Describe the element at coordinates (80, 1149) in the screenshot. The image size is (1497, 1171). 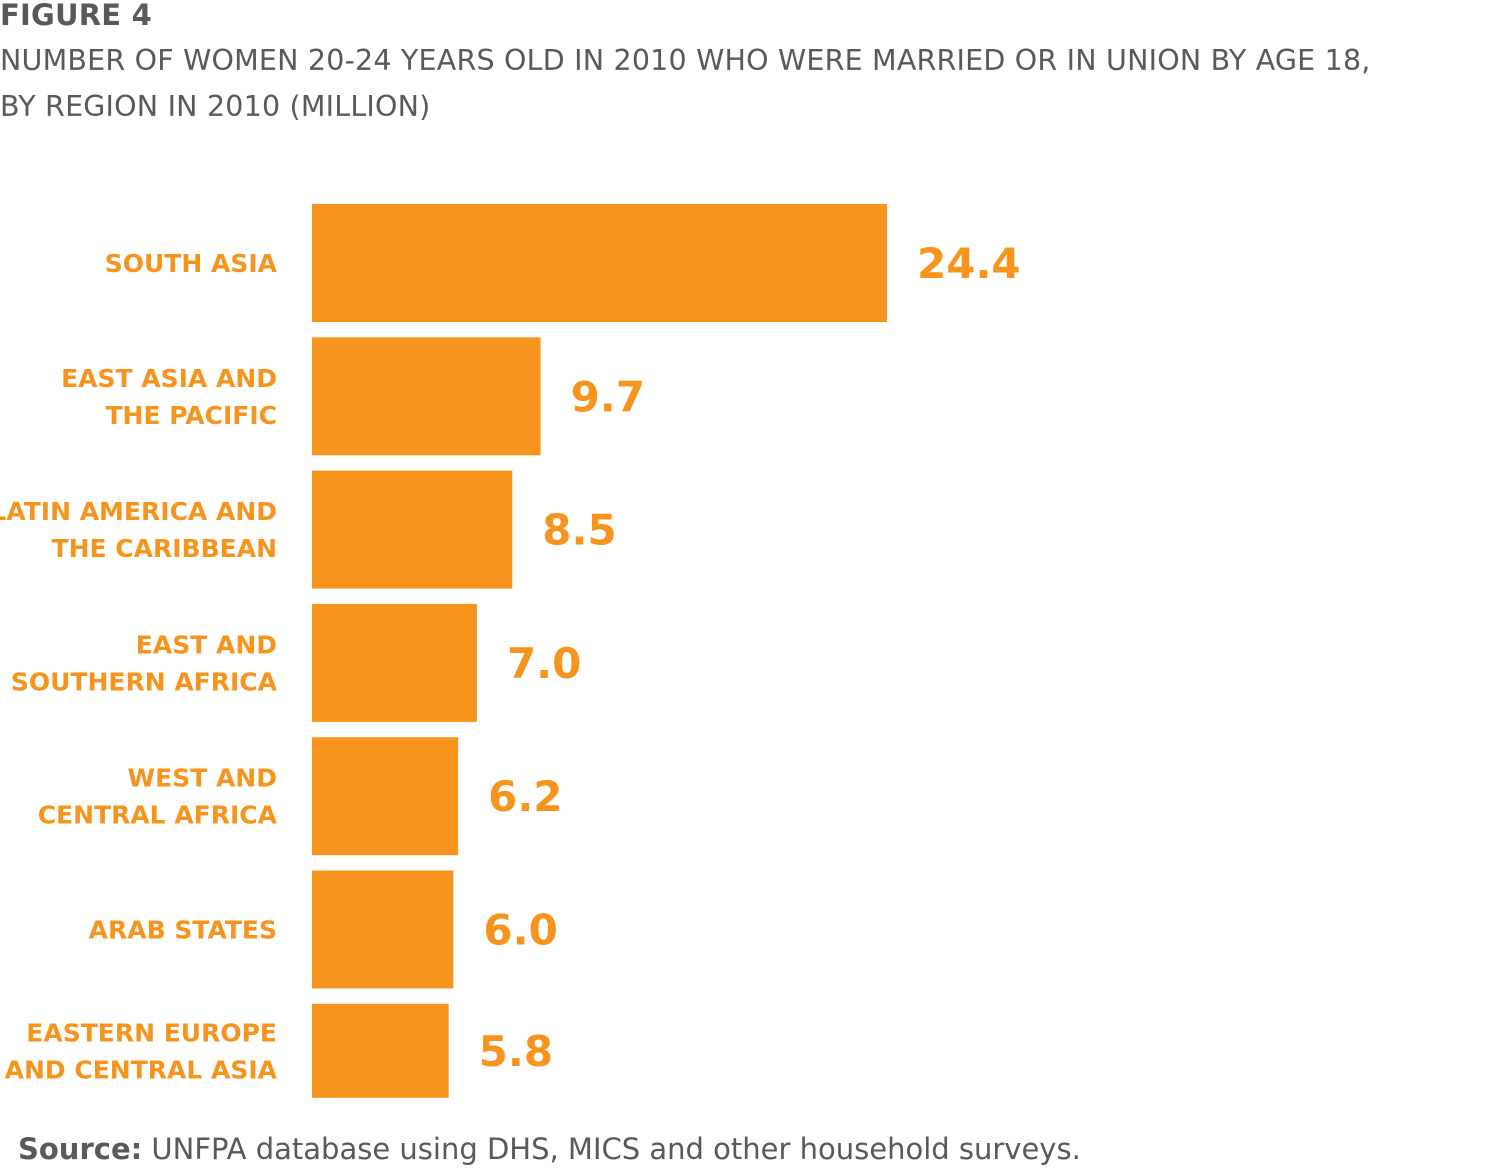
I see `source-prefix: Source:` at that location.